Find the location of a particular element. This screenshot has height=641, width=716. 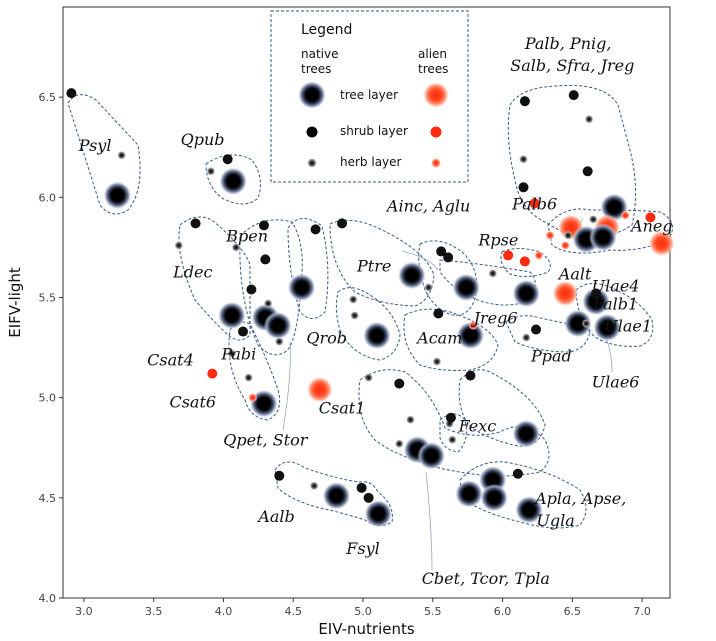

group-label: Palb, Pnig, is located at coordinates (568, 43).